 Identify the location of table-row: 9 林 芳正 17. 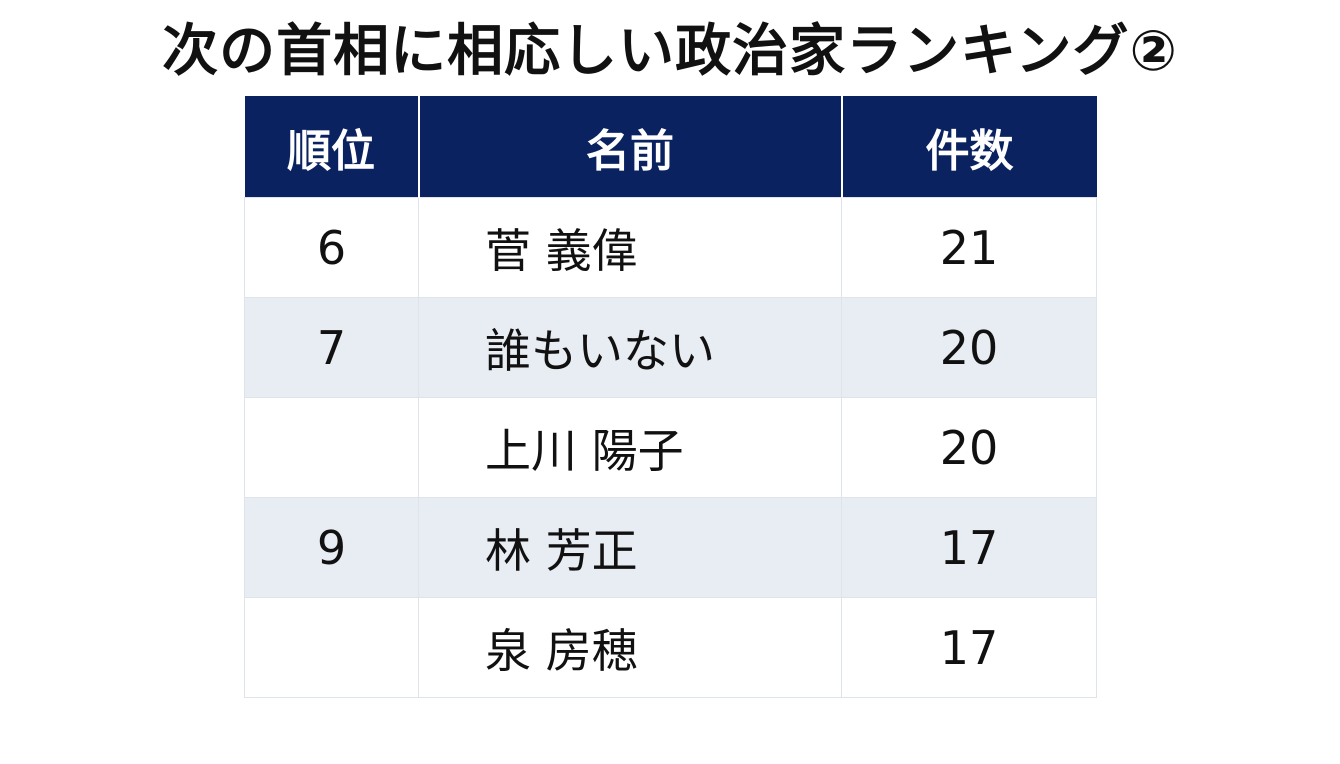
(670, 547).